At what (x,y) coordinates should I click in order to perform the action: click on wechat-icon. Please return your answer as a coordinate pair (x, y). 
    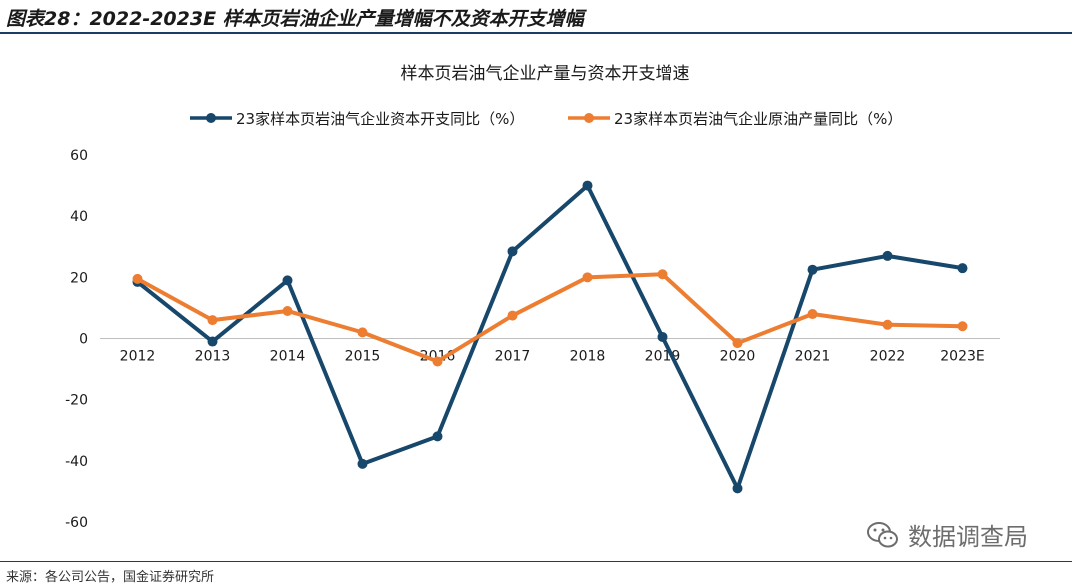
    Looking at the image, I should click on (882, 534).